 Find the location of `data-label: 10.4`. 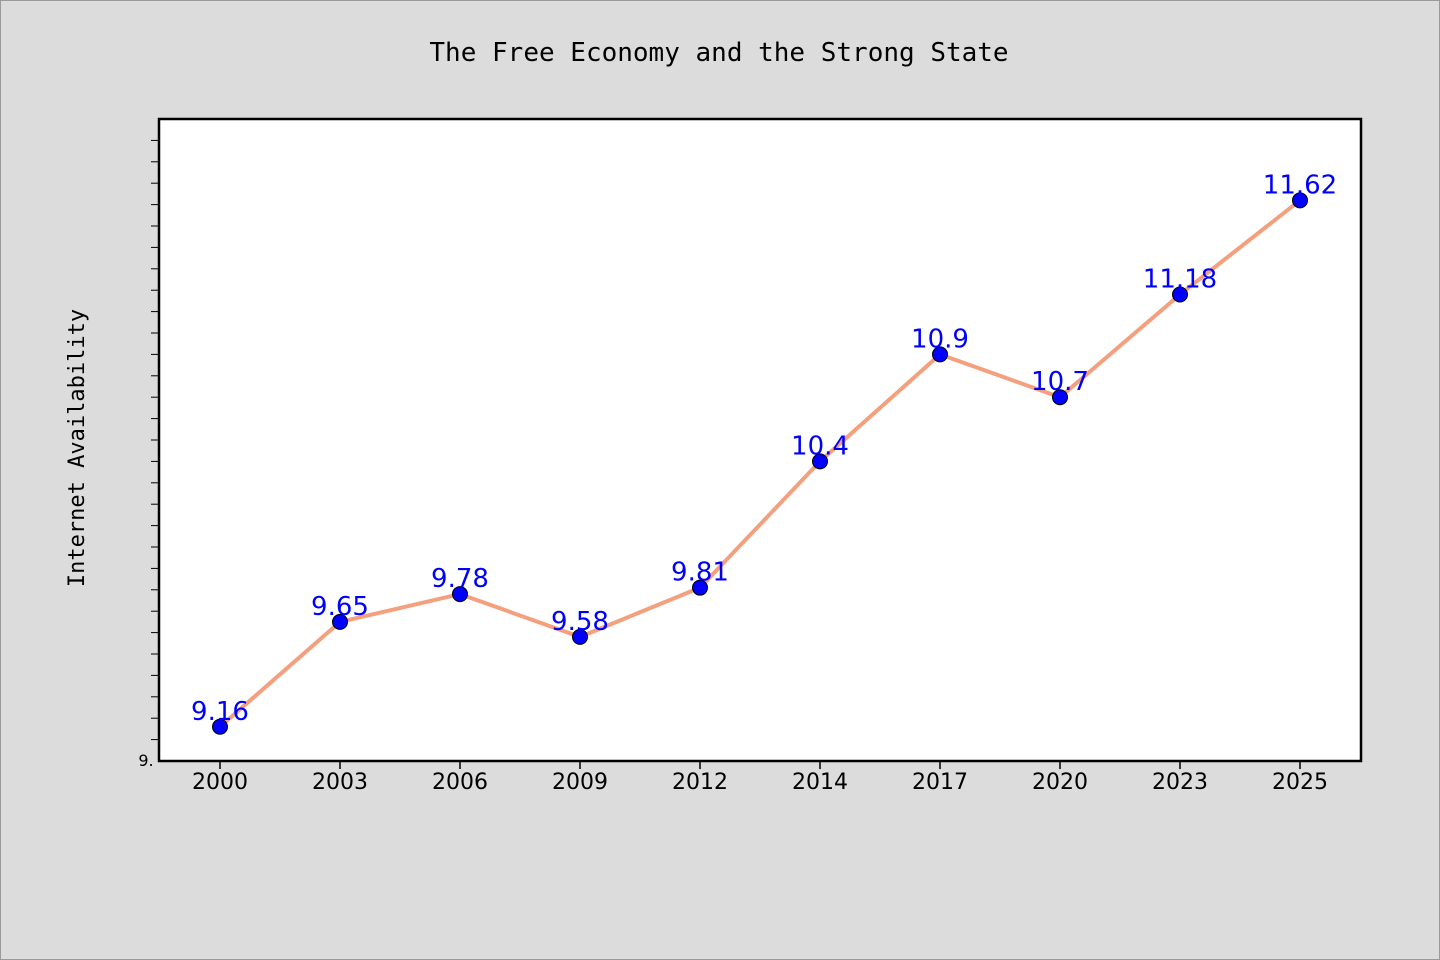

data-label: 10.4 is located at coordinates (820, 446).